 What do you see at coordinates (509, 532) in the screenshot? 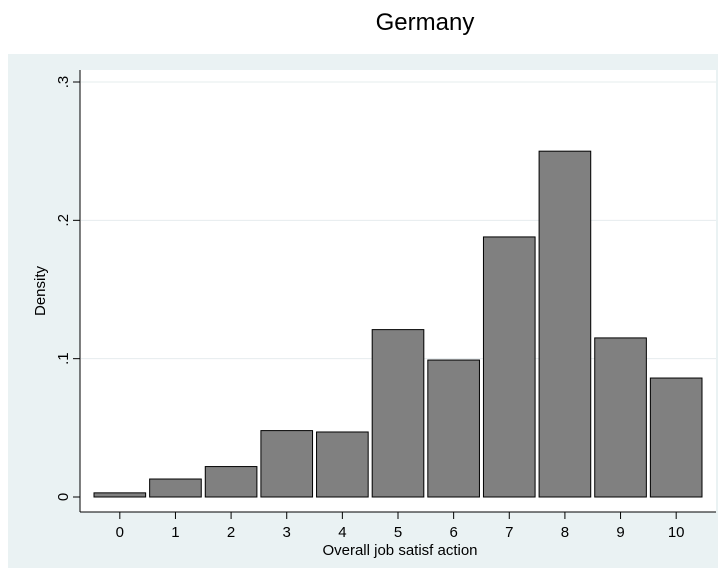
I see `x-tick-label: 7` at bounding box center [509, 532].